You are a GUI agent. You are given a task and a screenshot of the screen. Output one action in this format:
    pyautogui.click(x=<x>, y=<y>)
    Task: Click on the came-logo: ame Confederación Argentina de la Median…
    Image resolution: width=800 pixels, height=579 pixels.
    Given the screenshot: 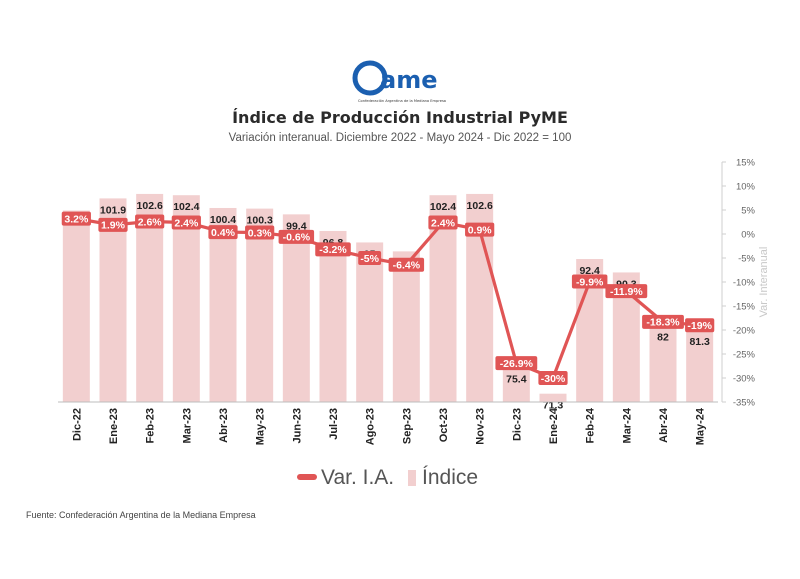 What is the action you would take?
    pyautogui.click(x=402, y=83)
    